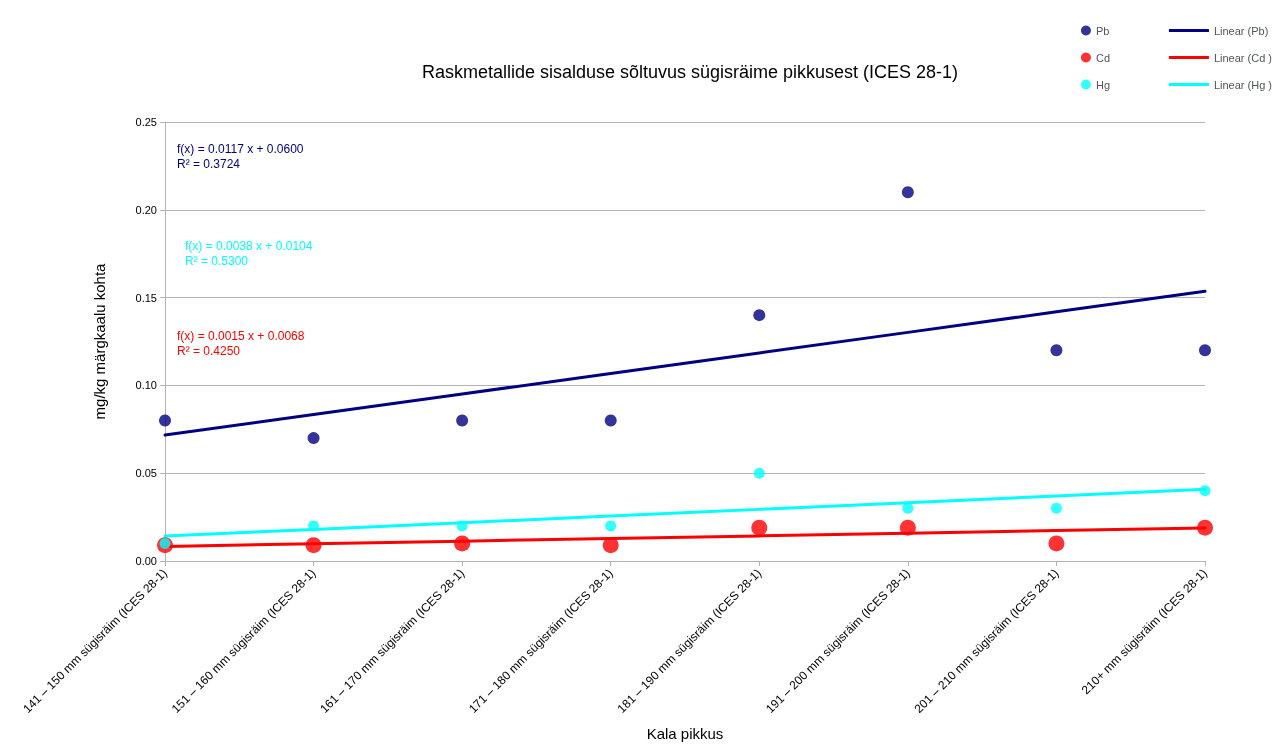  I want to click on legend-label: Linear (Hg ), so click(1242, 84).